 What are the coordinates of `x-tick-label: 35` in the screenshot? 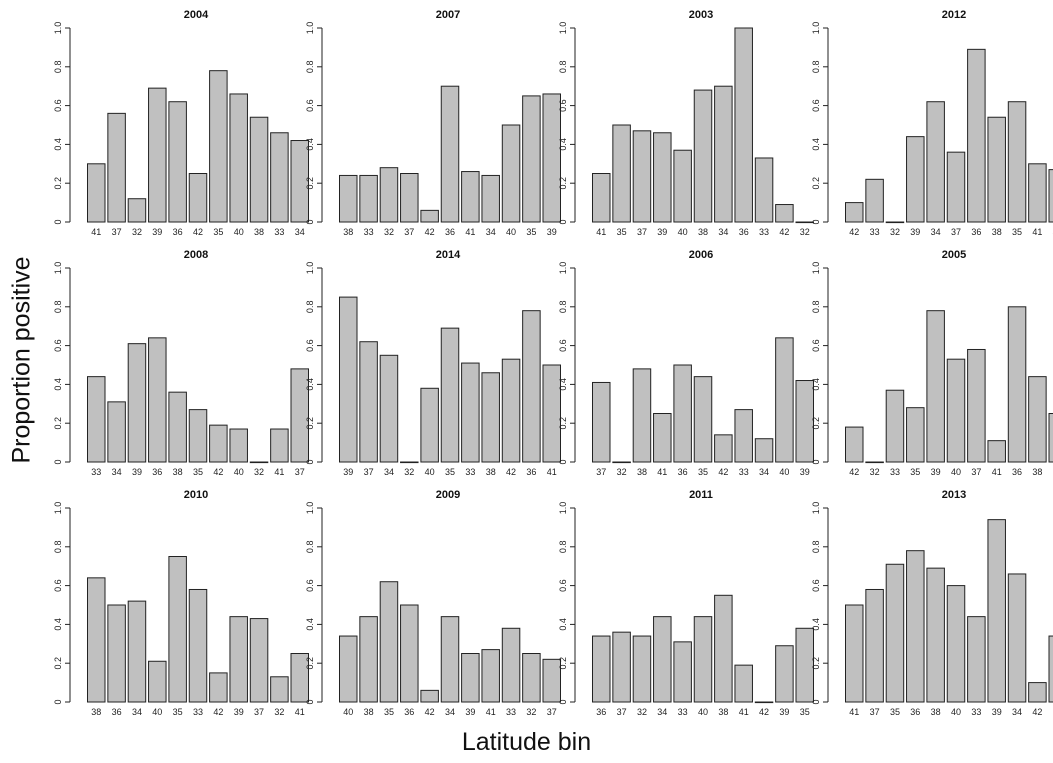 It's located at (805, 712).